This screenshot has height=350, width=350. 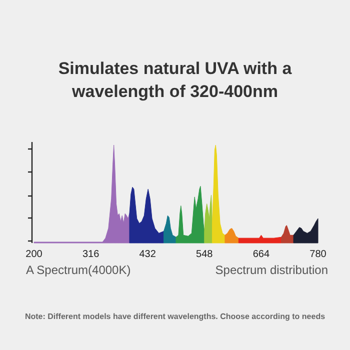 What do you see at coordinates (175, 80) in the screenshot?
I see `chart-title: Simulates natural UVA with a wavelength of 320-400nm` at bounding box center [175, 80].